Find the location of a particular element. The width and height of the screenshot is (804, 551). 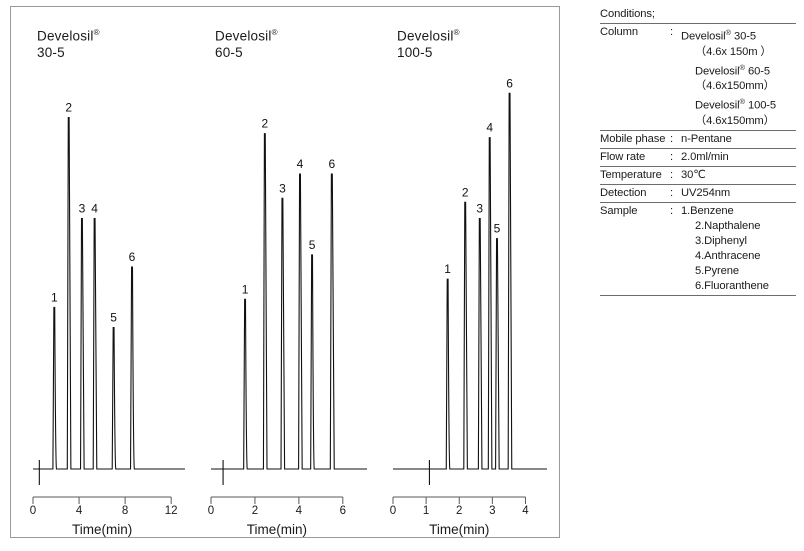

panel-title-line2: 30-5 is located at coordinates (51, 52).